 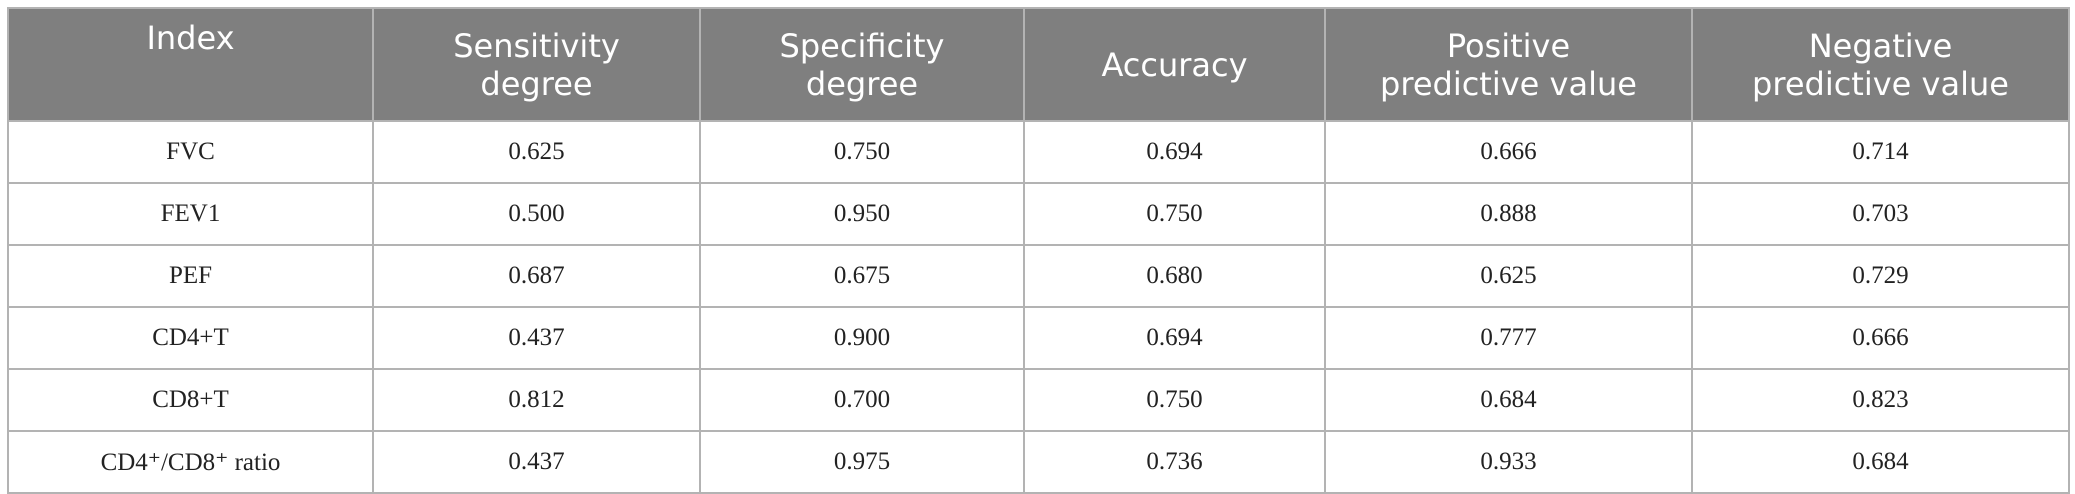 What do you see at coordinates (1174, 276) in the screenshot?
I see `value-cell: 0.680` at bounding box center [1174, 276].